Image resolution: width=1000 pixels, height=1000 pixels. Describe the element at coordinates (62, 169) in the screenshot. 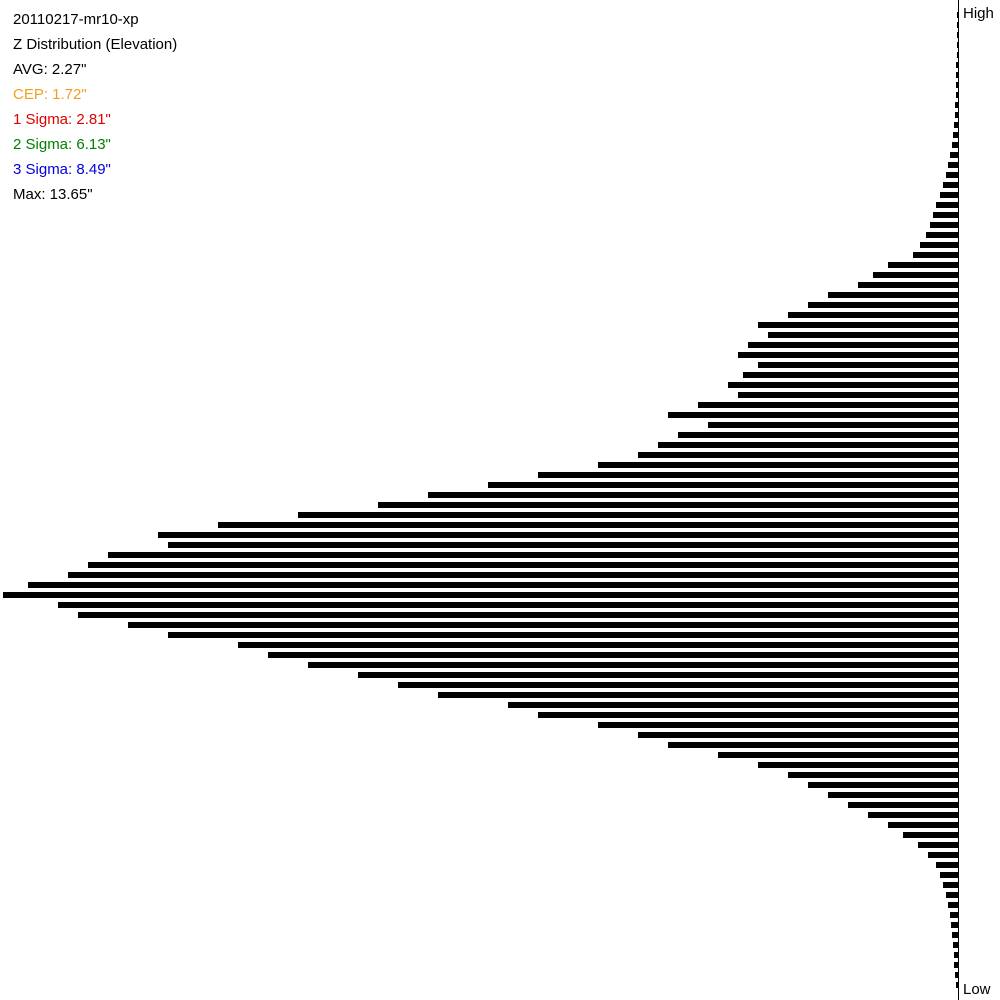

I see `stat-annotation: 3 Sigma: 8.49"` at that location.